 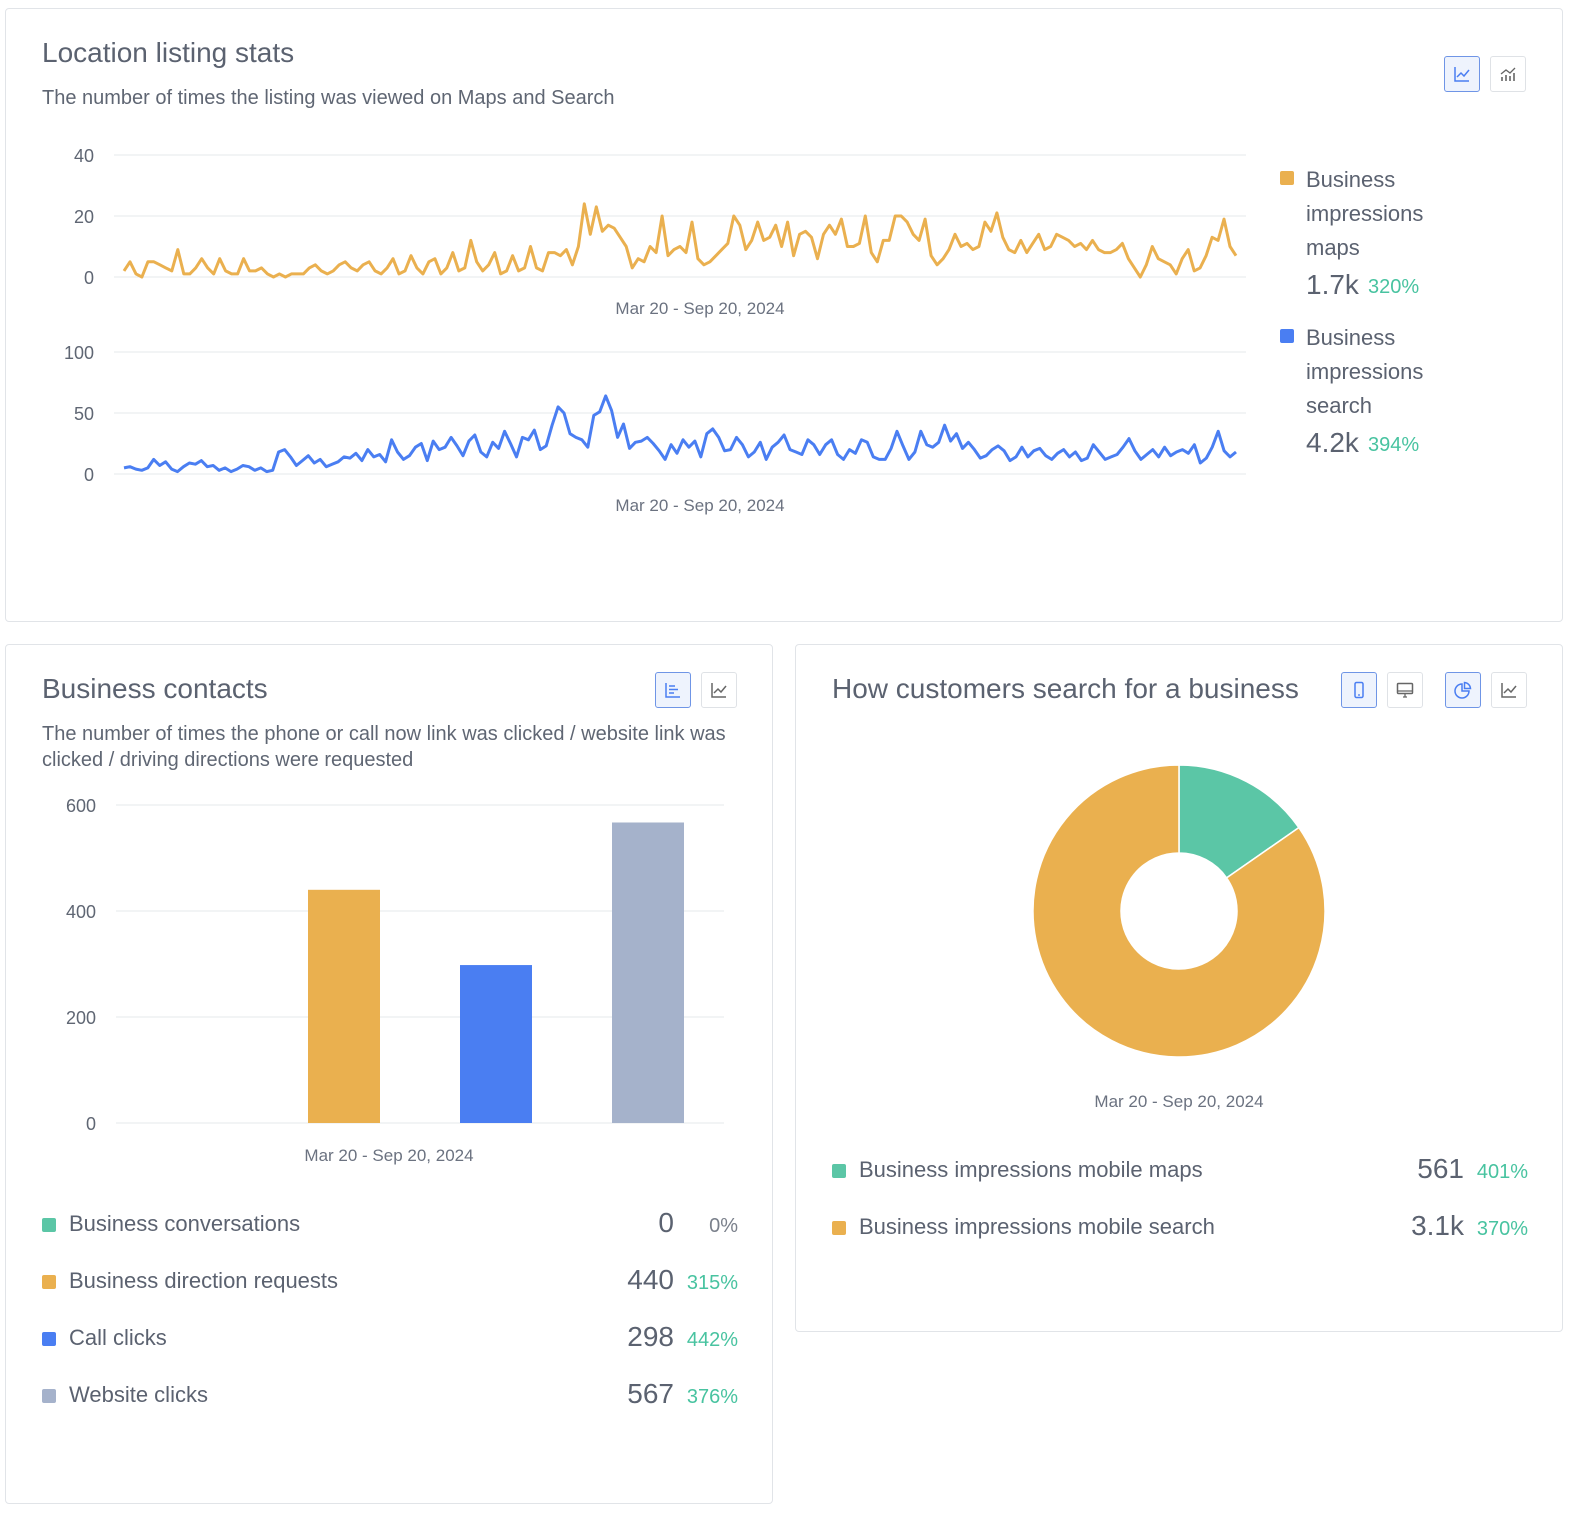 I want to click on card-title: How customers search for a business, so click(x=1065, y=688).